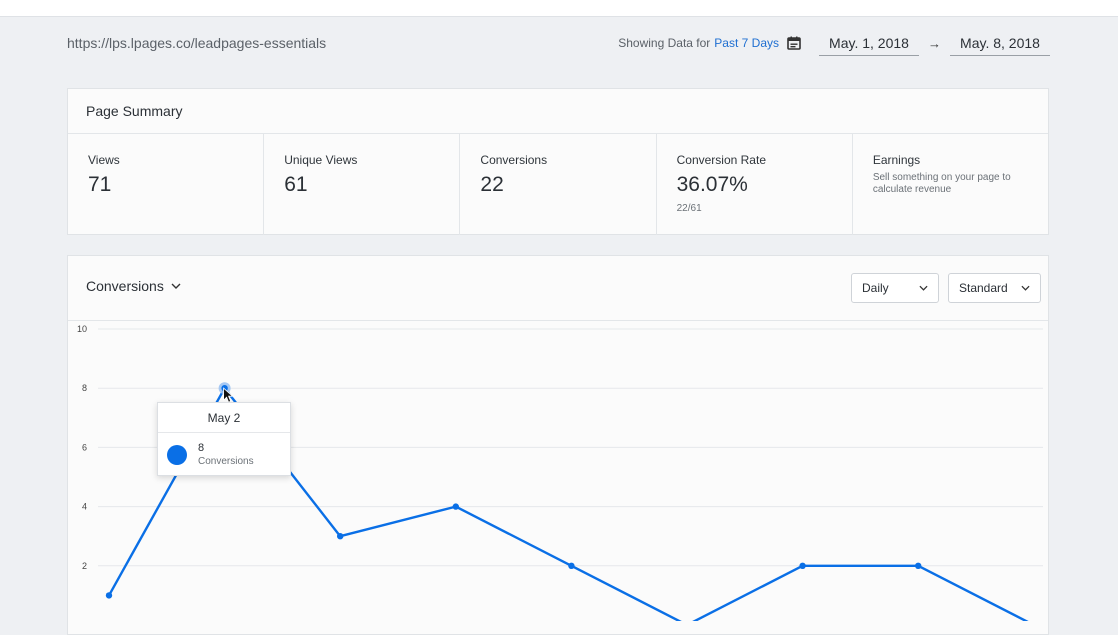 Image resolution: width=1118 pixels, height=635 pixels. I want to click on tooltip-label: Conversions, so click(226, 461).